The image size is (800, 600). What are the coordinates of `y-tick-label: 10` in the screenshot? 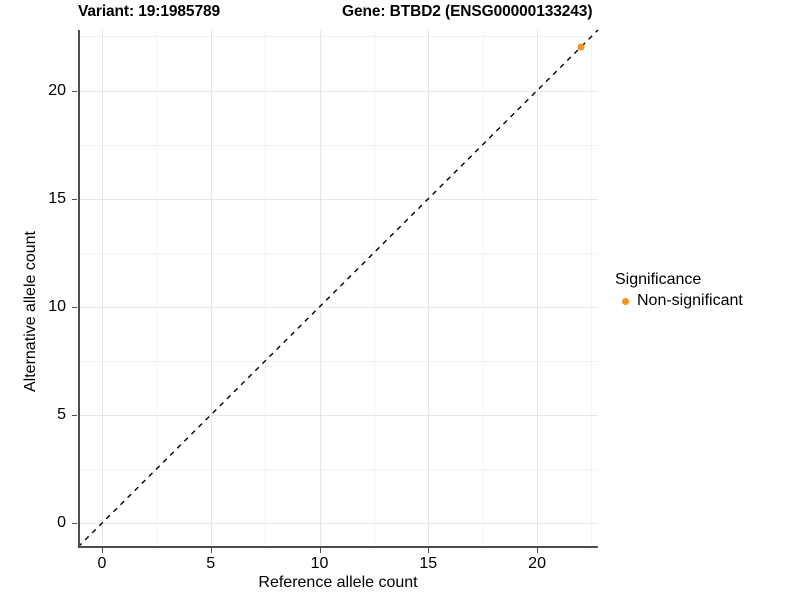 It's located at (57, 306).